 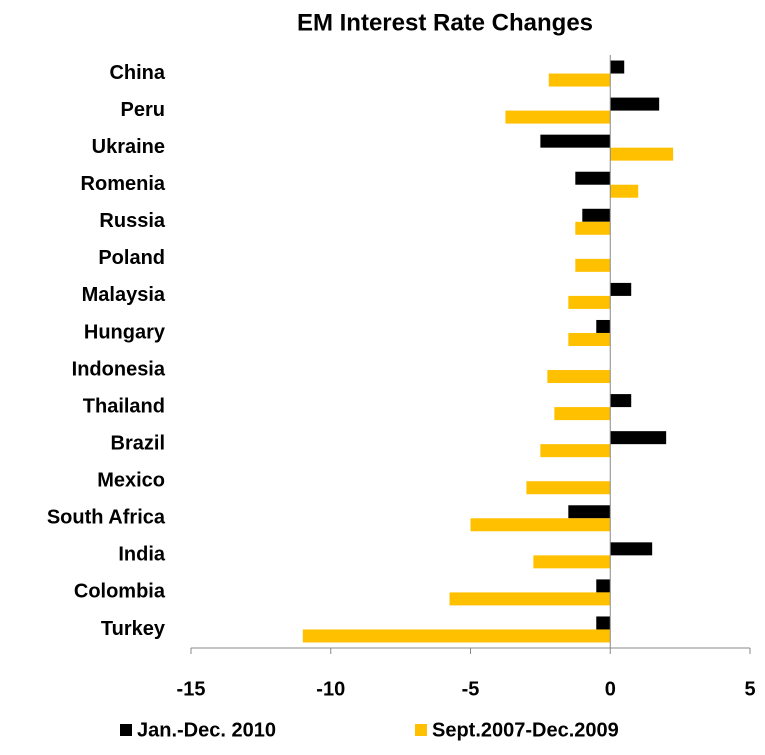 What do you see at coordinates (445, 22) in the screenshot?
I see `chart-title: EM Interest Rate Changes` at bounding box center [445, 22].